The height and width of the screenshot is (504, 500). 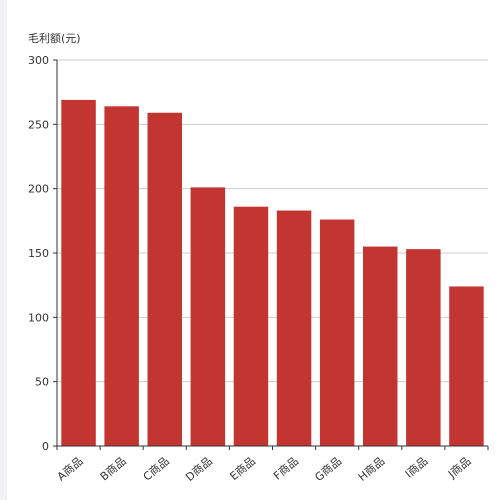 What do you see at coordinates (285, 468) in the screenshot?
I see `x-tick-label: F商品` at bounding box center [285, 468].